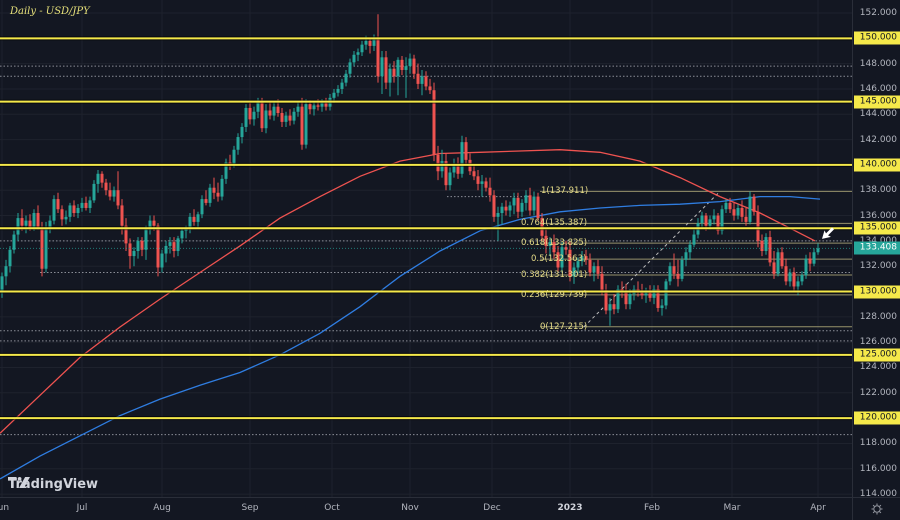 This screenshot has width=900, height=520. What do you see at coordinates (878, 316) in the screenshot?
I see `price-tick-label: 128.000` at bounding box center [878, 316].